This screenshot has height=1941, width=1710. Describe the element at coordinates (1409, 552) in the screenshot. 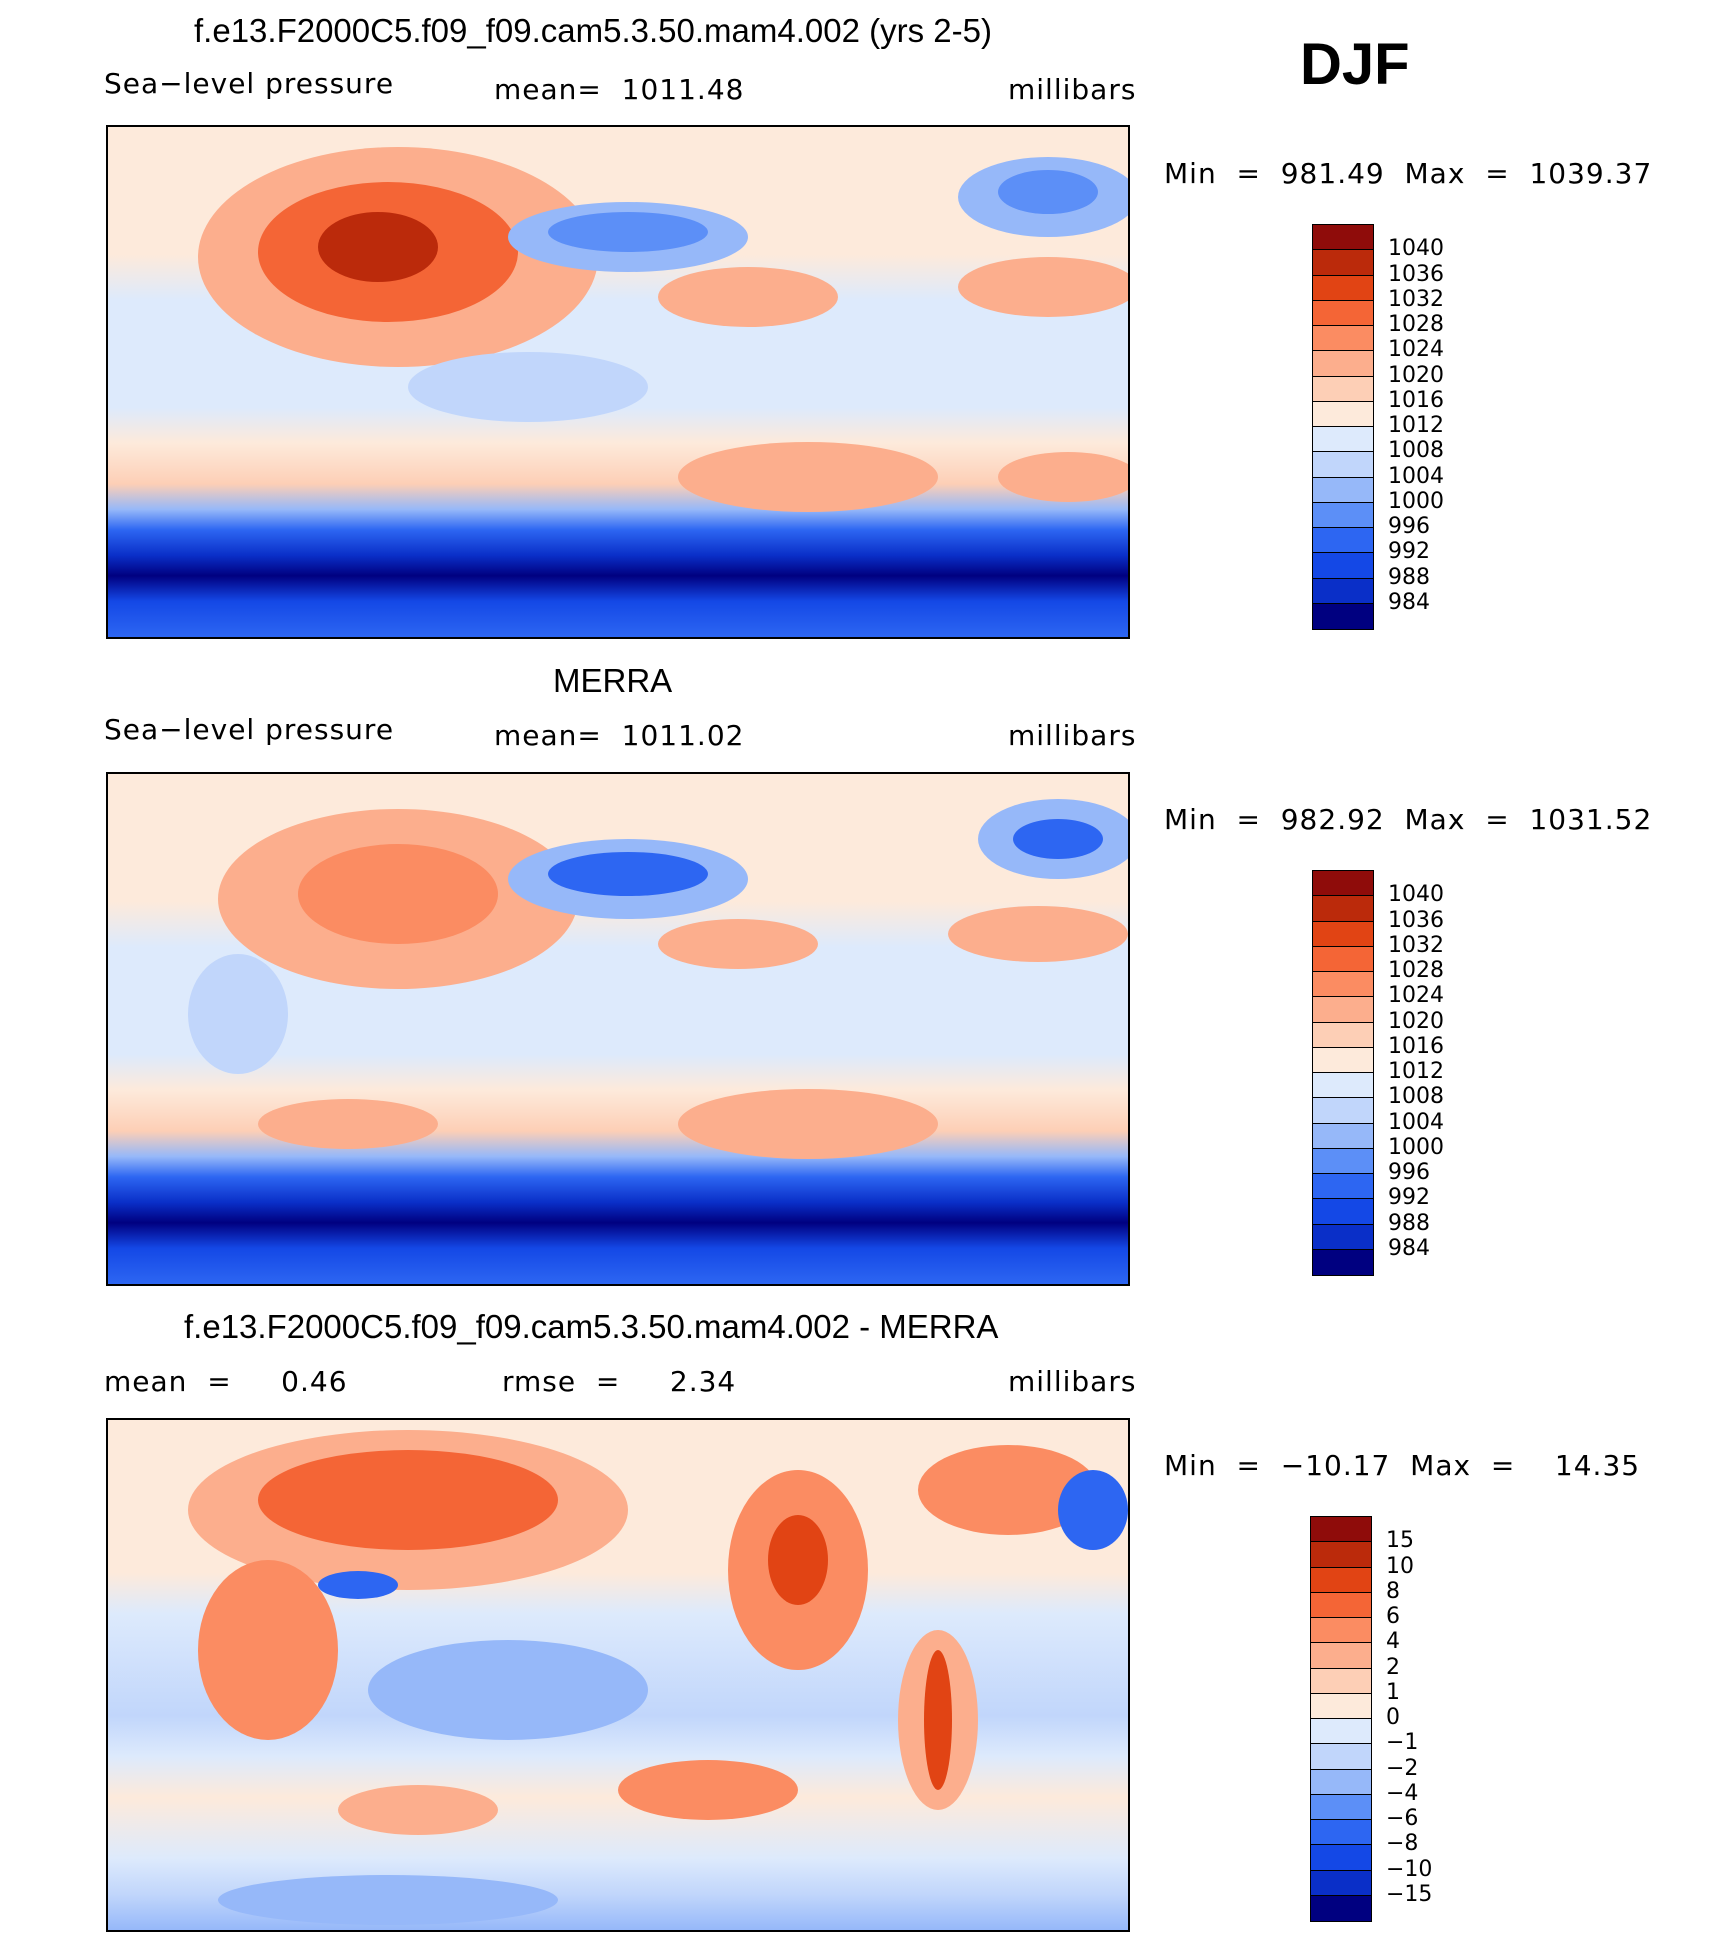

I see `colorbar-tick-label: 992` at that location.